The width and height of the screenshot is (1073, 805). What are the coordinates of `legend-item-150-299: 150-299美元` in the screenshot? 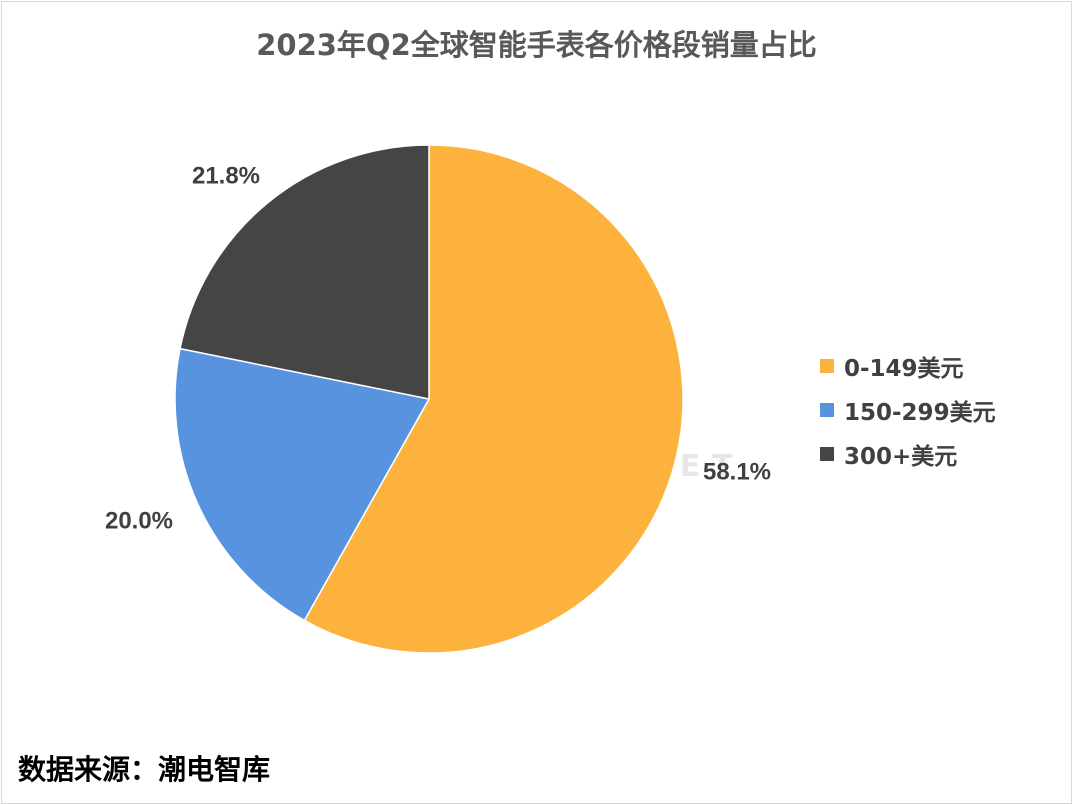 It's located at (908, 410).